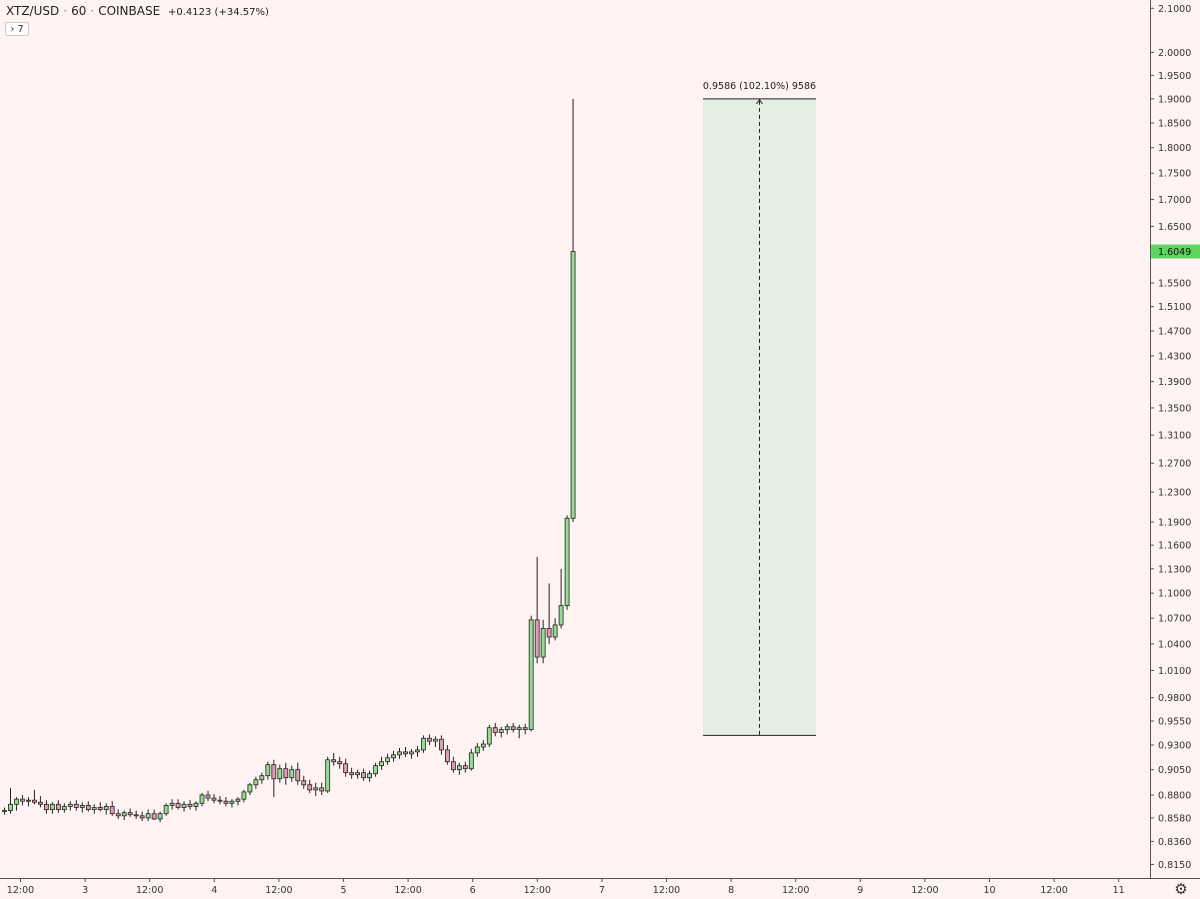 Image resolution: width=1200 pixels, height=899 pixels. Describe the element at coordinates (1174, 619) in the screenshot. I see `price-tick-label: 1.0700` at that location.